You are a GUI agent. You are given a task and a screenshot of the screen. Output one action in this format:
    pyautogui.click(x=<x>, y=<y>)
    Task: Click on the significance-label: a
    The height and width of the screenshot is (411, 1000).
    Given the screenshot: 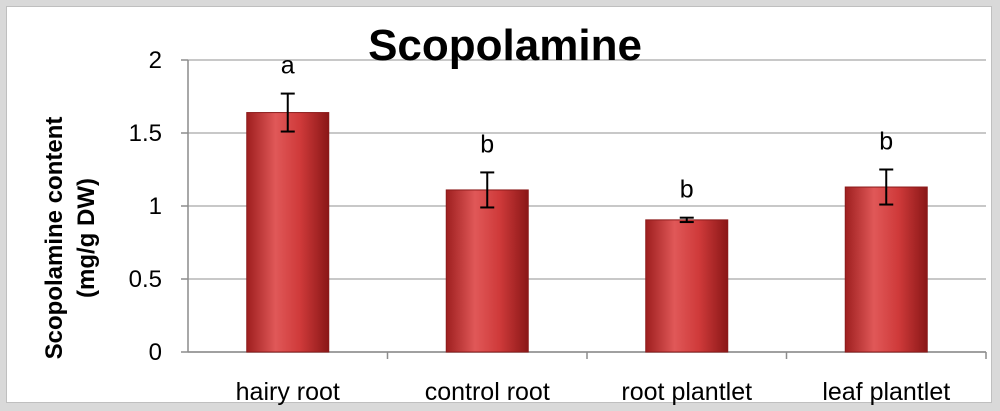 What is the action you would take?
    pyautogui.click(x=288, y=66)
    